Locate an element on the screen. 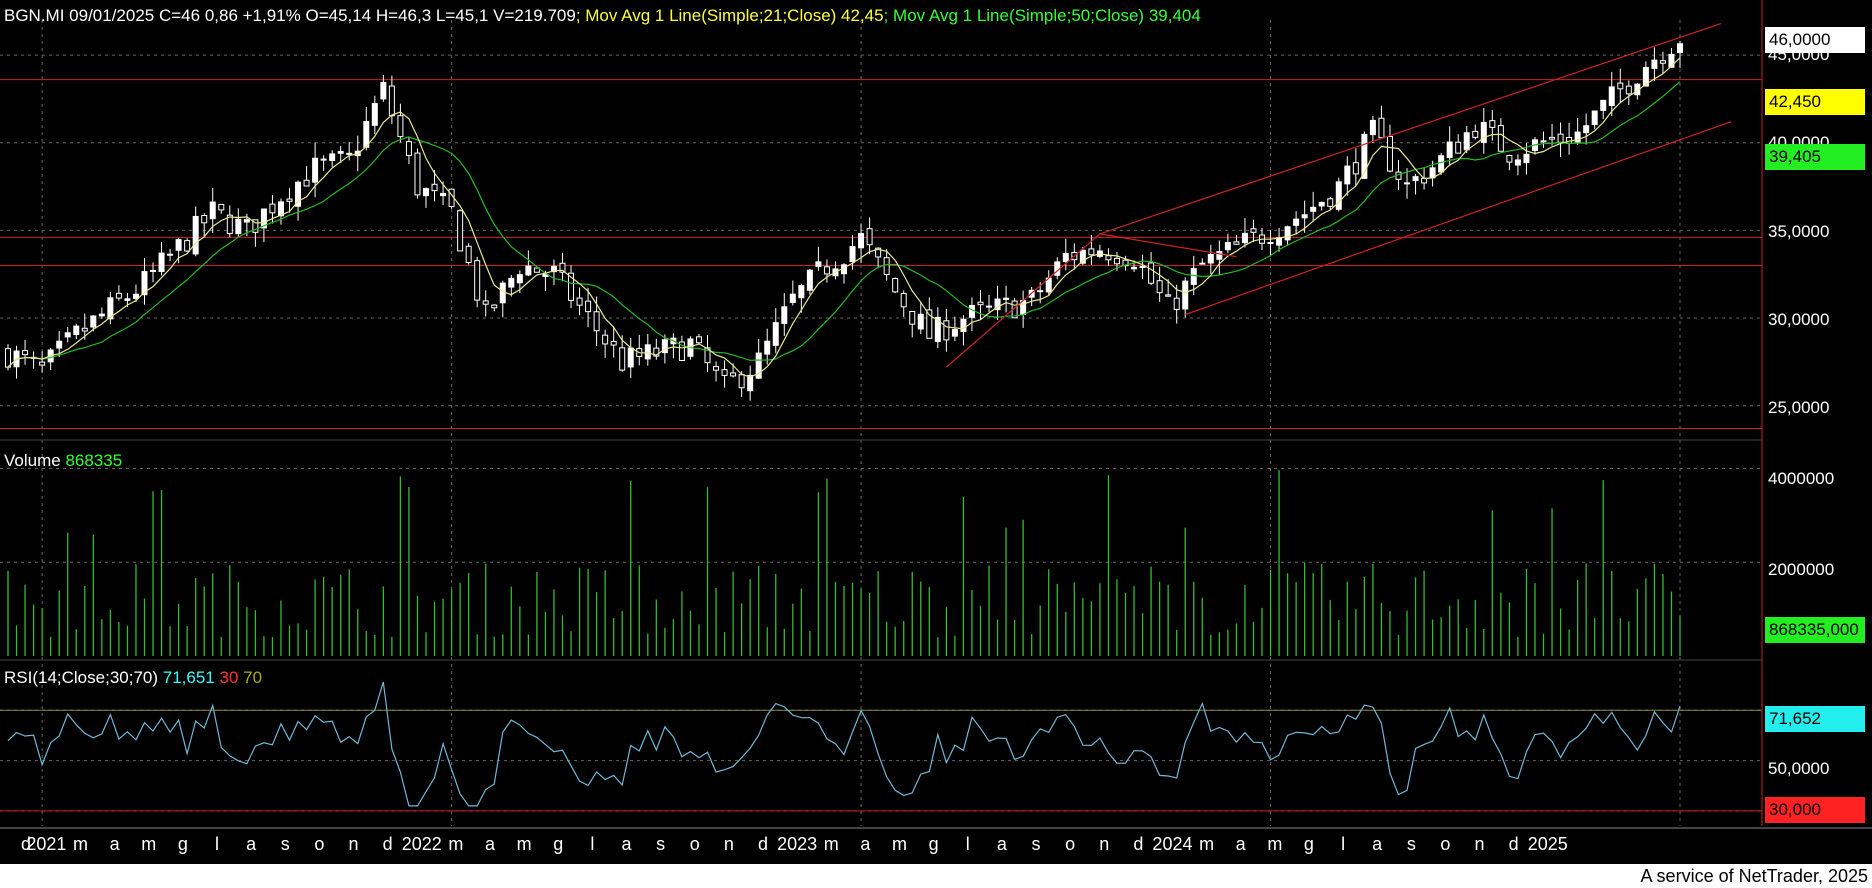  rsi-low-badge: 30,000 is located at coordinates (1815, 810).